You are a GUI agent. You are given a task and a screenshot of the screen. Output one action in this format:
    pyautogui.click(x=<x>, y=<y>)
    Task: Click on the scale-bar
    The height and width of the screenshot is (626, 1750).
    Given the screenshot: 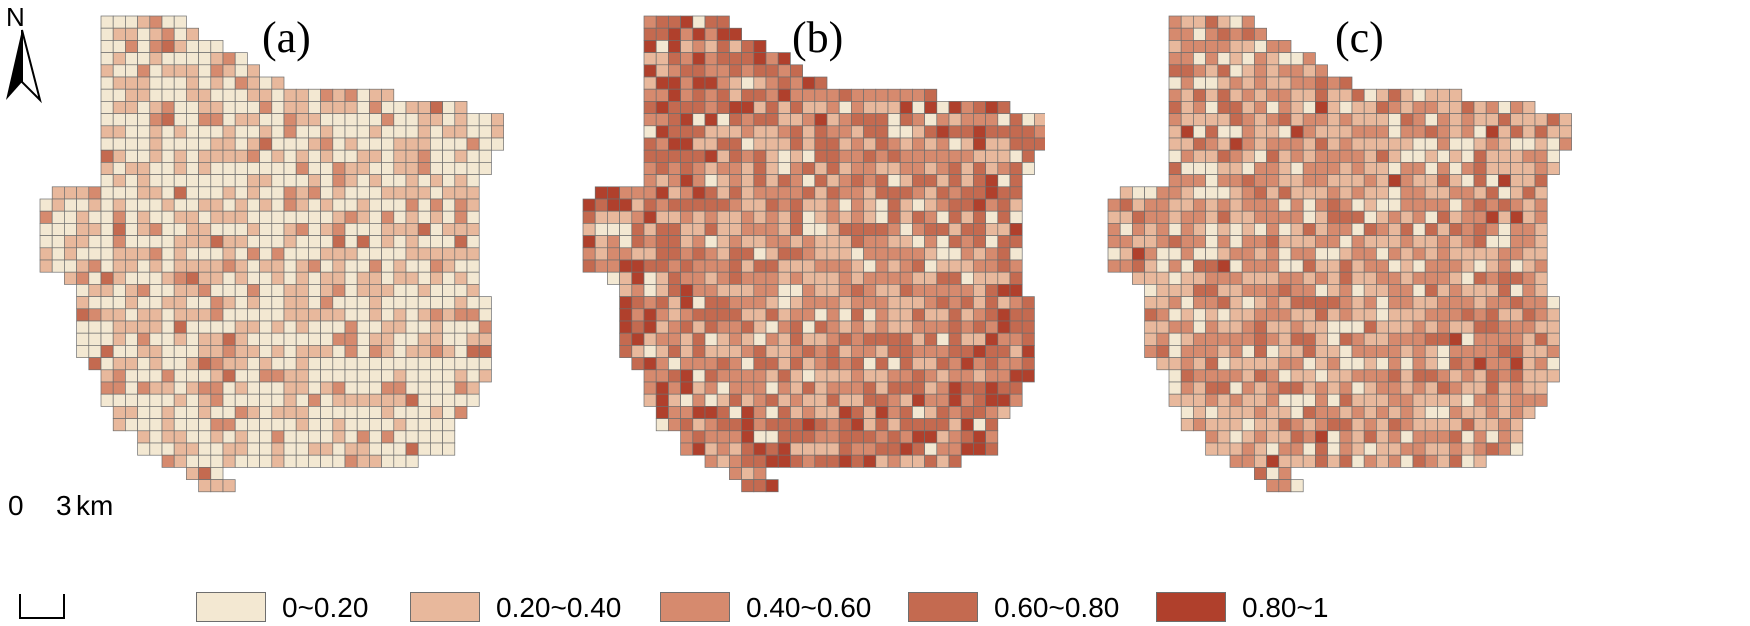 What is the action you would take?
    pyautogui.click(x=42, y=606)
    